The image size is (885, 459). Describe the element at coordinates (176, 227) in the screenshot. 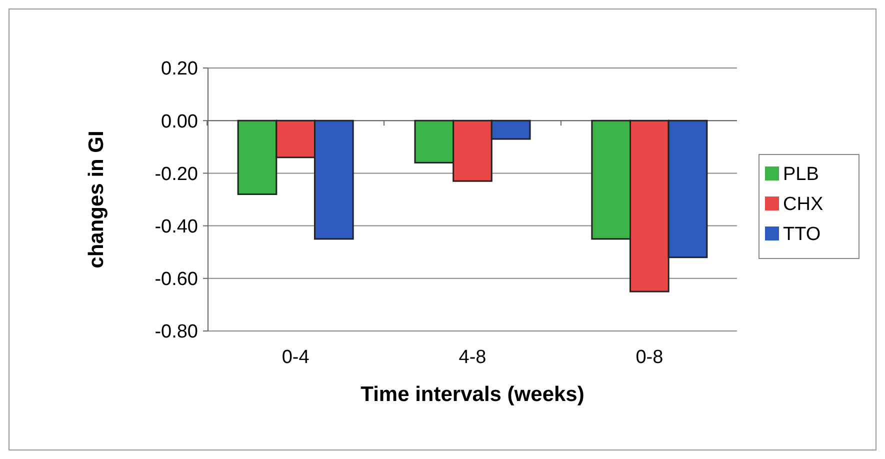

I see `y-tick-label: -0.40` at that location.